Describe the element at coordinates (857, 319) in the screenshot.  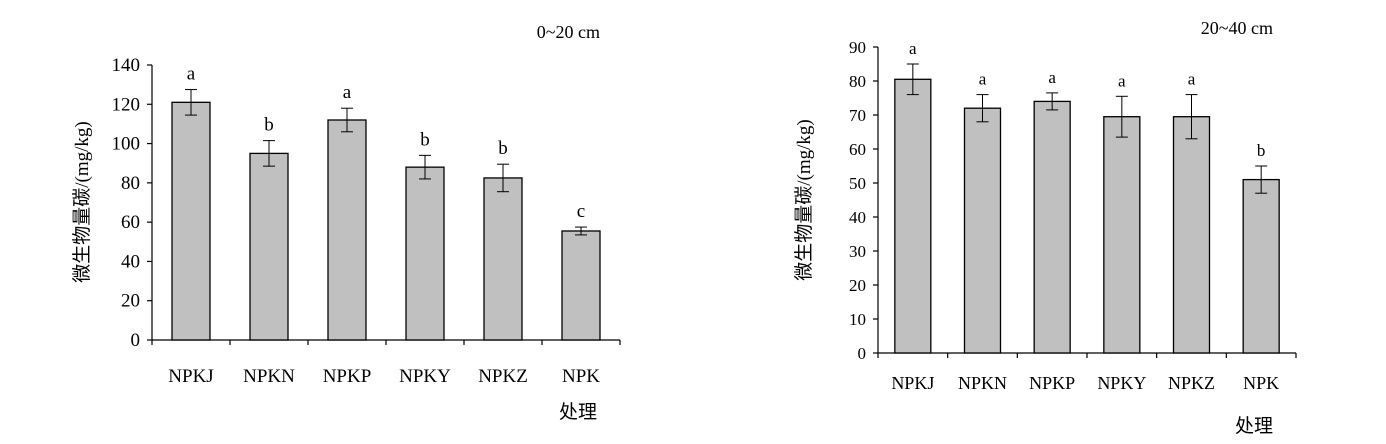
I see `y-tick-label: 10` at that location.